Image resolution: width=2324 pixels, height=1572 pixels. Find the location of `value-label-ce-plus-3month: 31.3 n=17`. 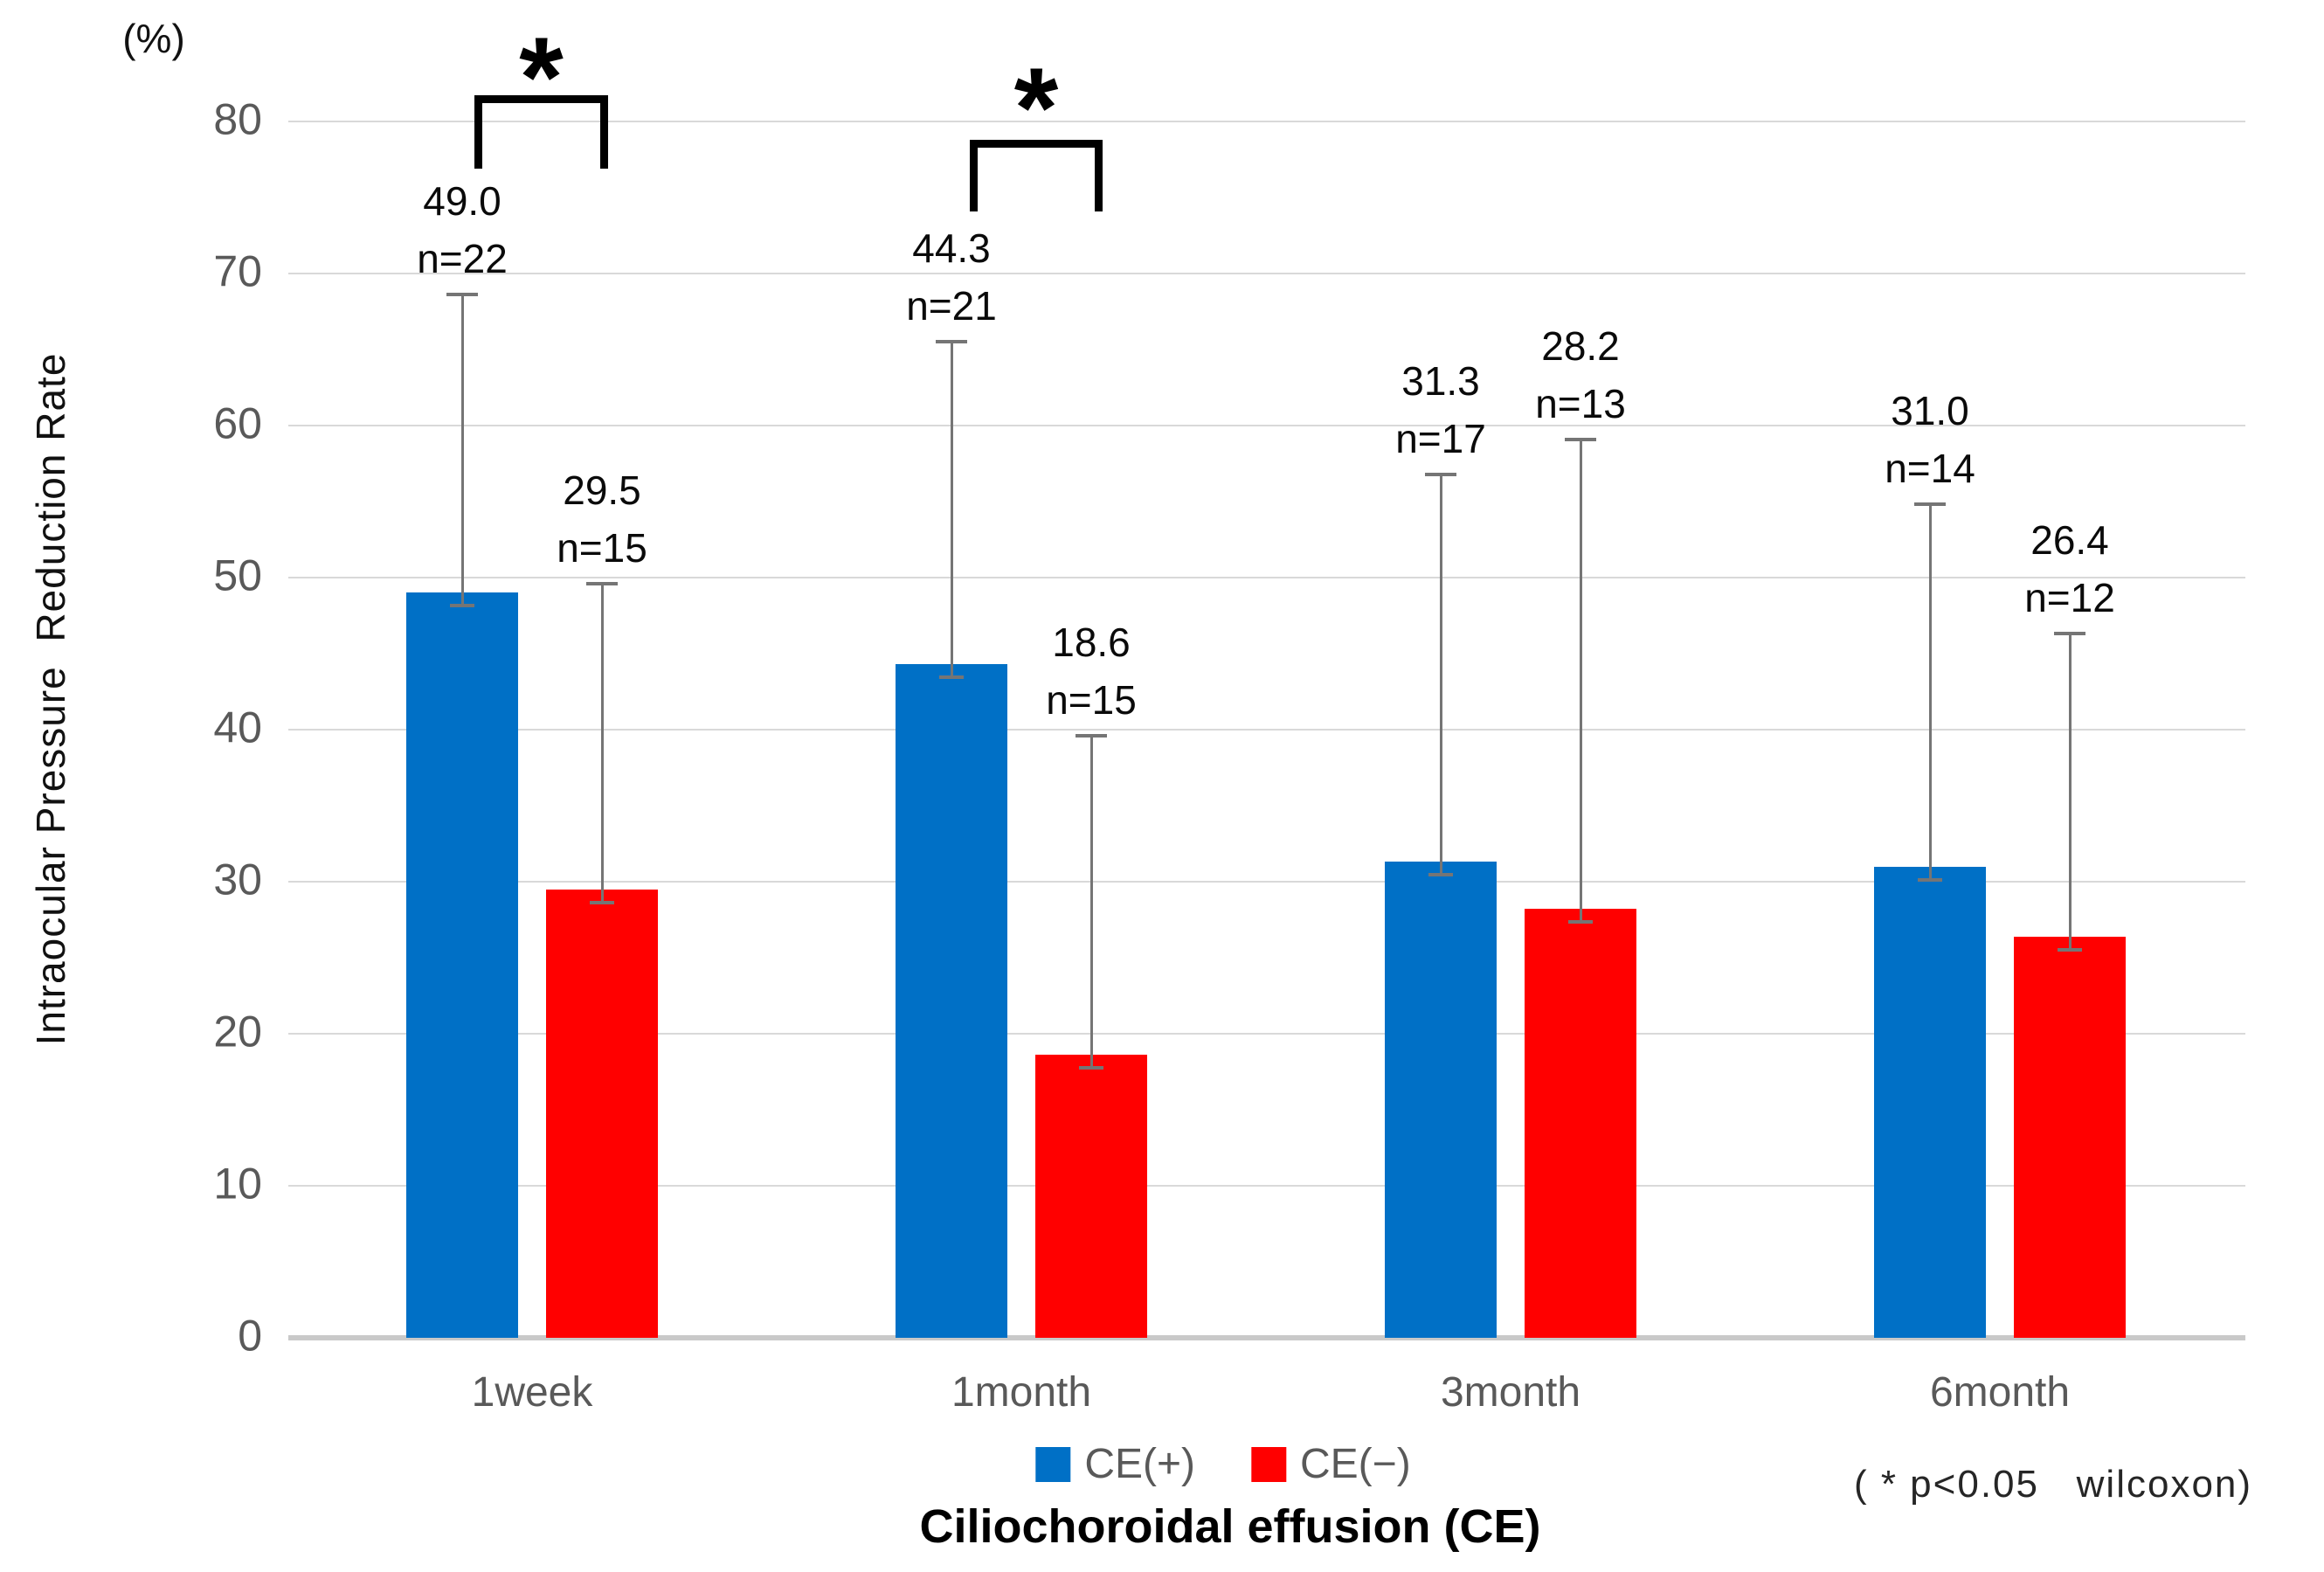

value-label-ce-plus-3month: 31.3 n=17 is located at coordinates (1441, 409).